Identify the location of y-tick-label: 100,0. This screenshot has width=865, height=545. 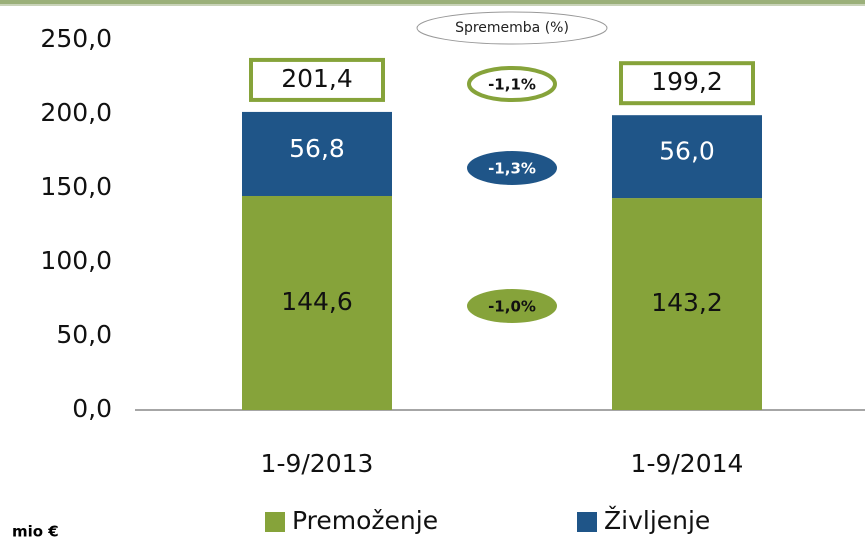
(76, 260).